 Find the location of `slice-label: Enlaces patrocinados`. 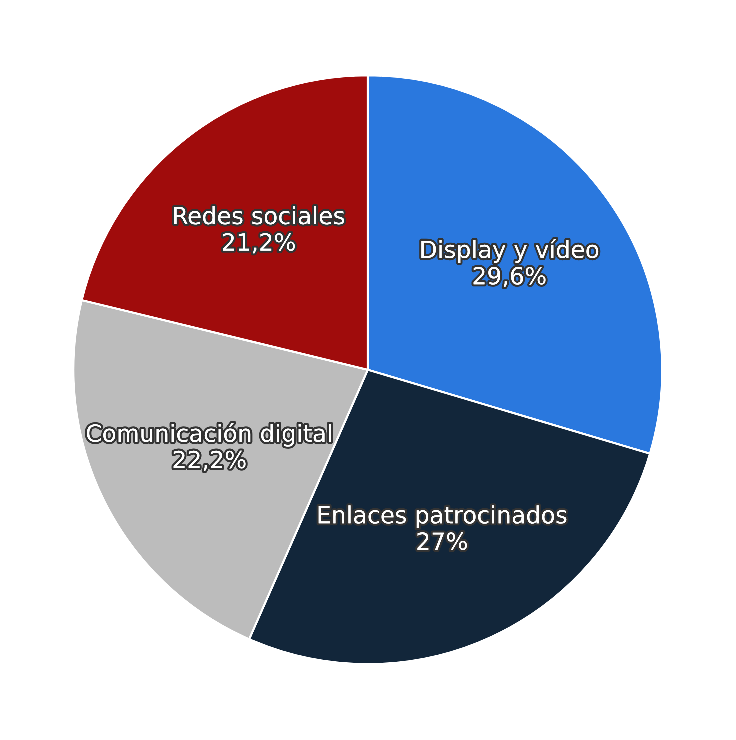

slice-label: Enlaces patrocinados is located at coordinates (442, 517).